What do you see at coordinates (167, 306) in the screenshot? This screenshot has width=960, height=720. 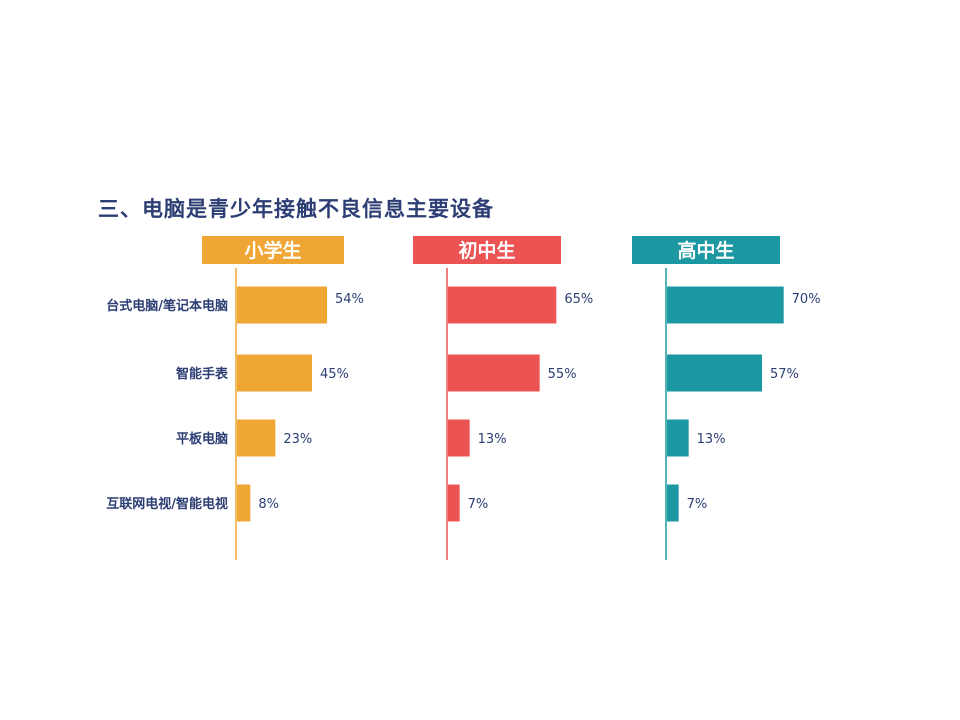 I see `category-label: 台式电脑/笔记本电脑` at bounding box center [167, 306].